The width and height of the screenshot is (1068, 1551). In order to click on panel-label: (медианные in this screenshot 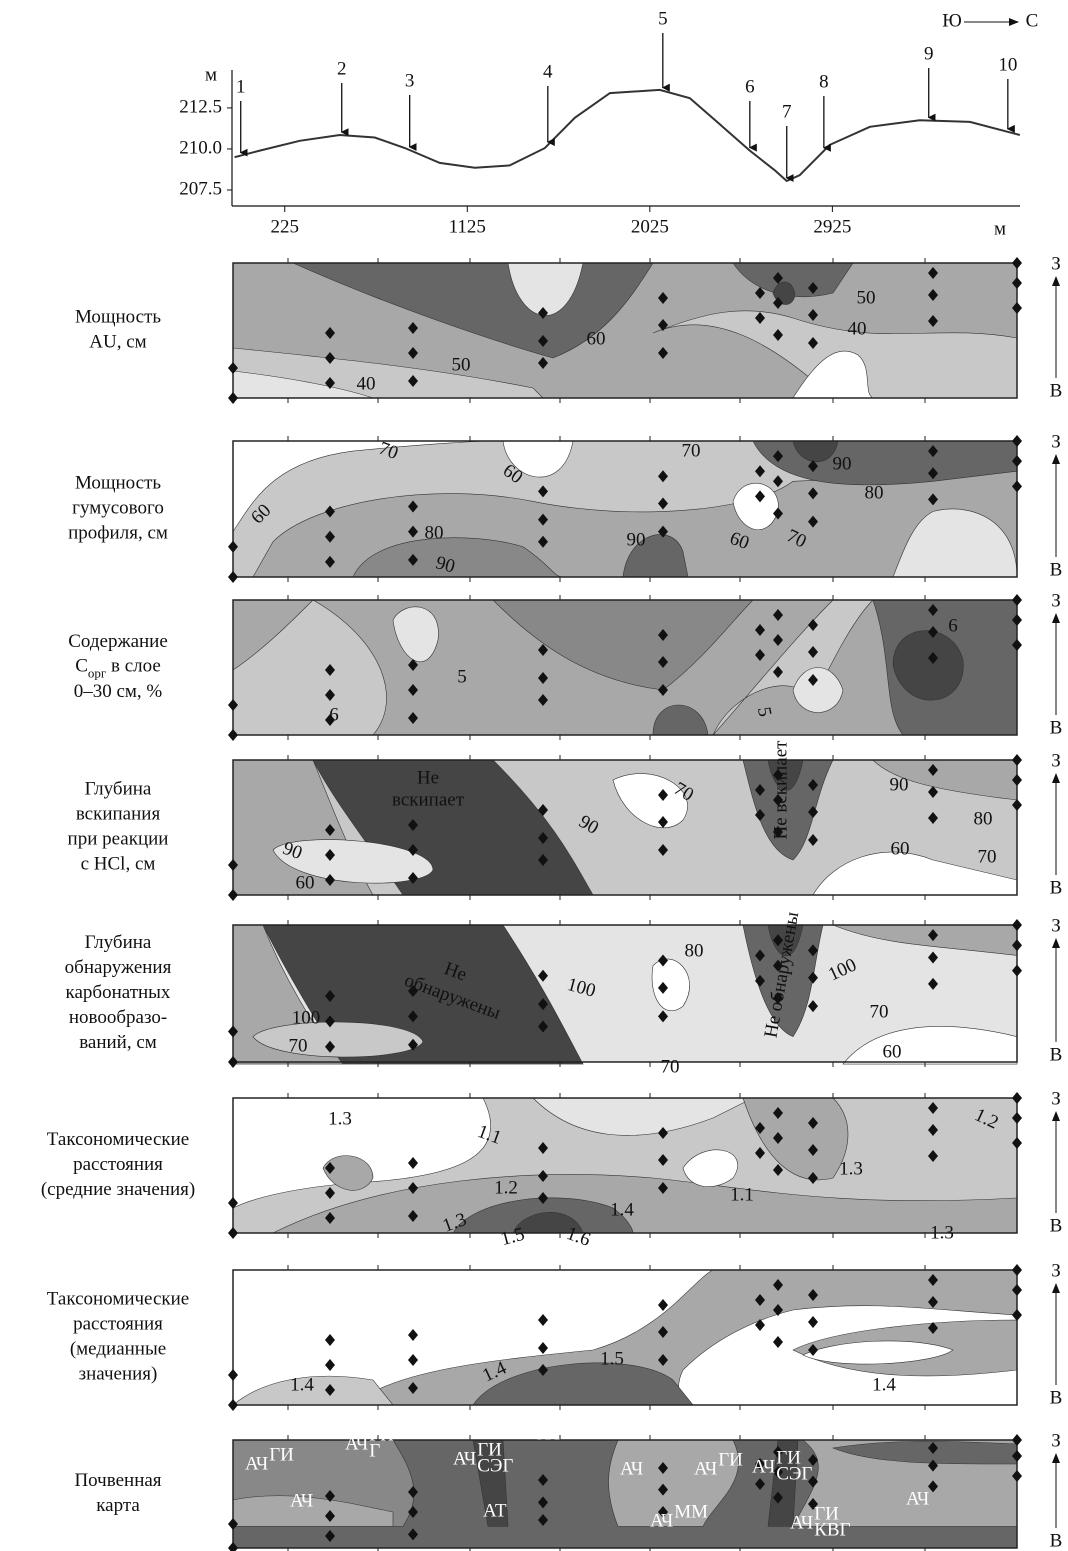, I will do `click(118, 1348)`.